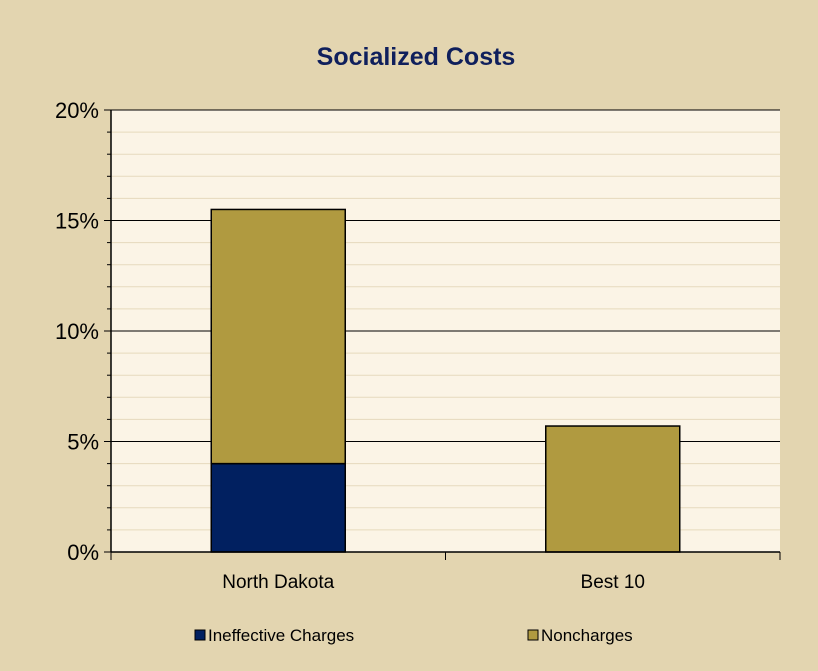 This screenshot has width=818, height=671. I want to click on legend-label: Ineffective Charges, so click(281, 635).